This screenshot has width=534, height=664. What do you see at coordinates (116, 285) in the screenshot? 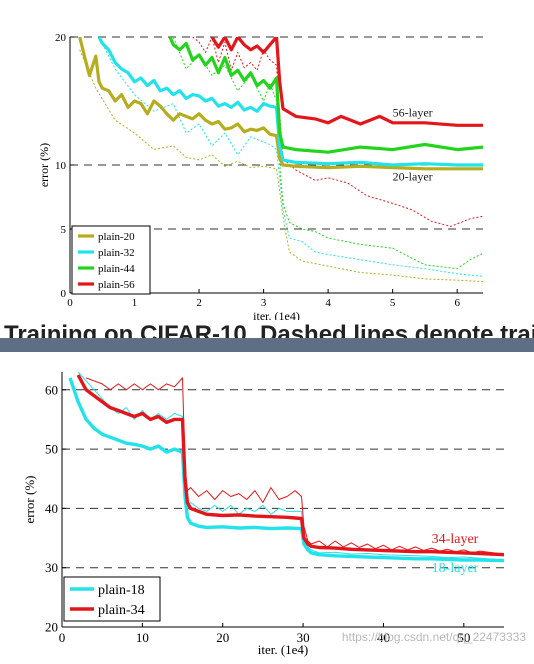
I see `legend-label: plain-56` at bounding box center [116, 285].